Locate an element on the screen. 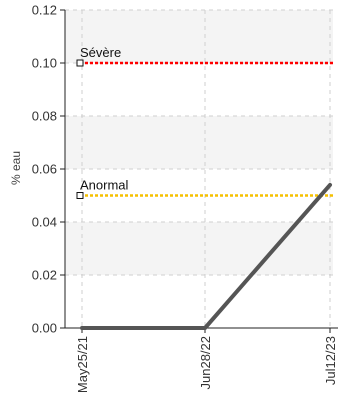  y-tick-label: 0.02 is located at coordinates (44, 275).